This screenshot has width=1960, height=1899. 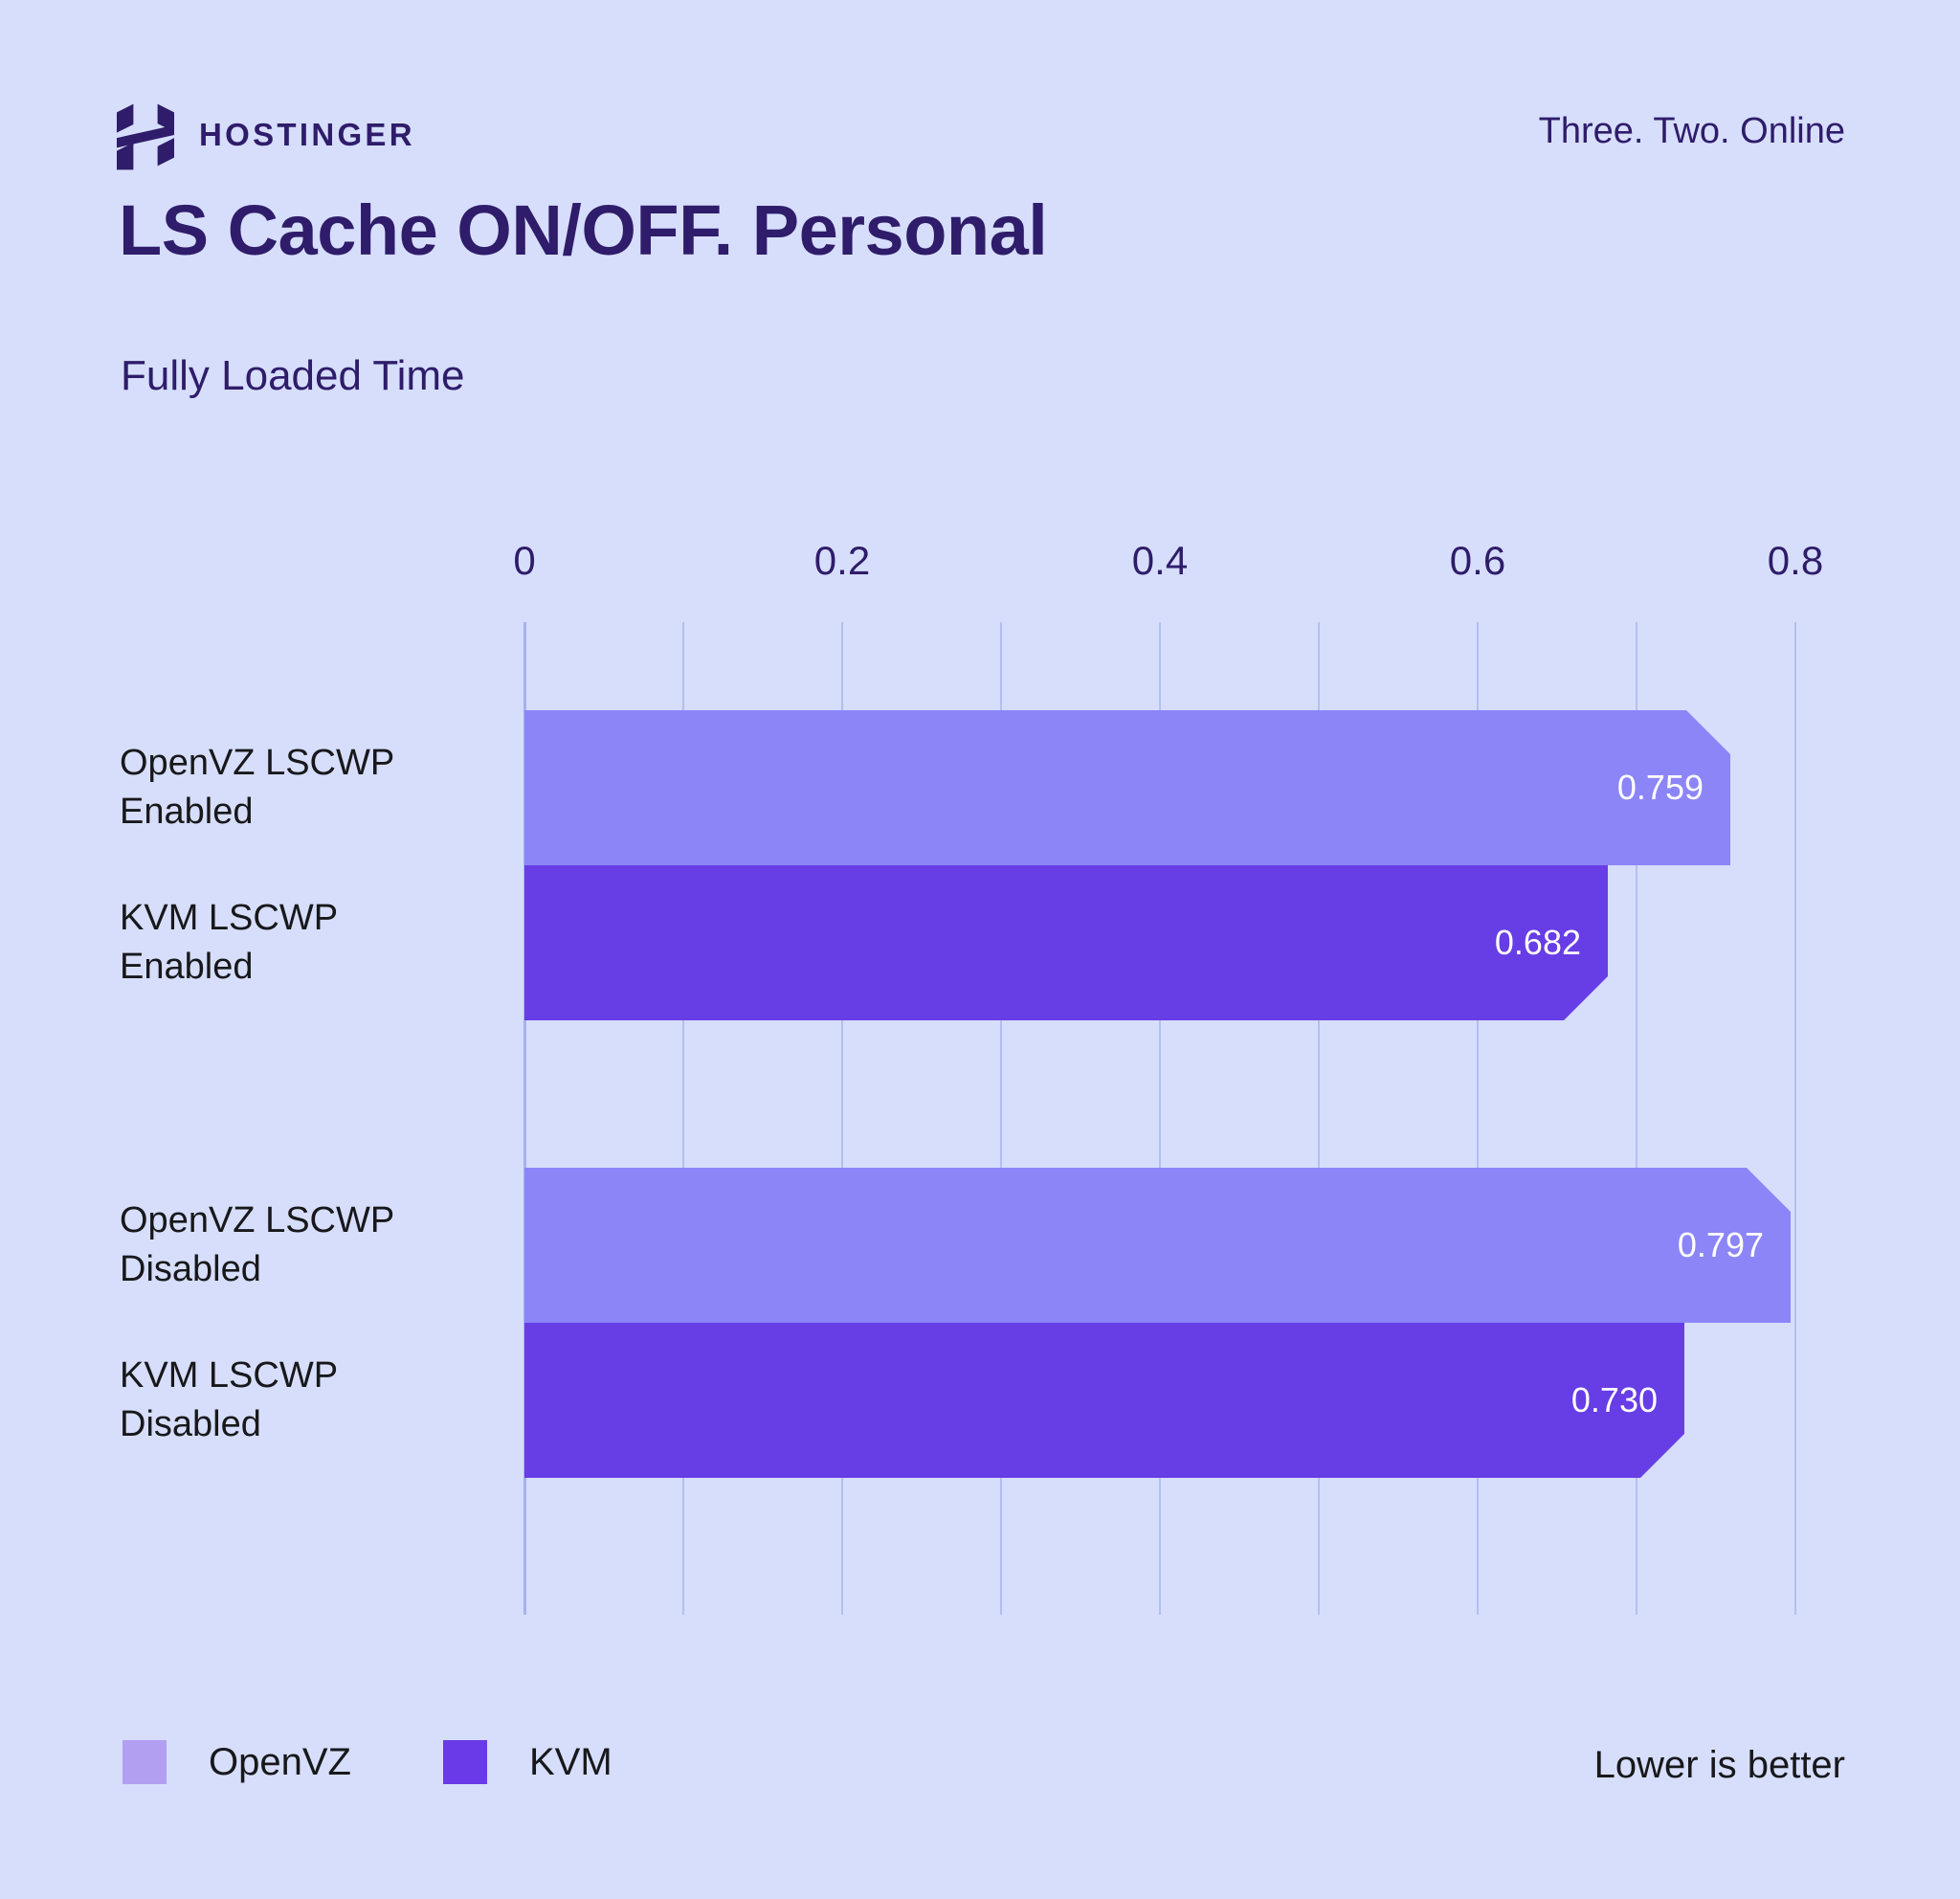 I want to click on bar-openvz-lscwp-disabled: 0.797, so click(x=1158, y=1246).